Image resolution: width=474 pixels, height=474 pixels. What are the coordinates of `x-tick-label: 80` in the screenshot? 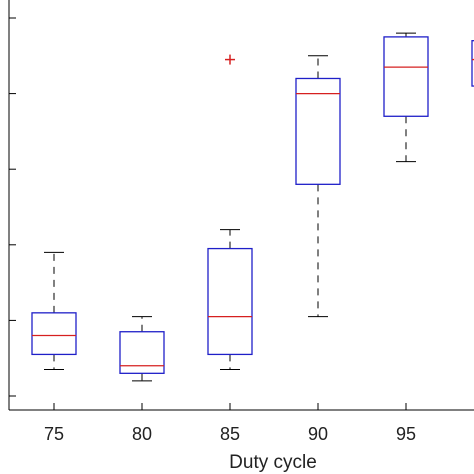 It's located at (142, 434).